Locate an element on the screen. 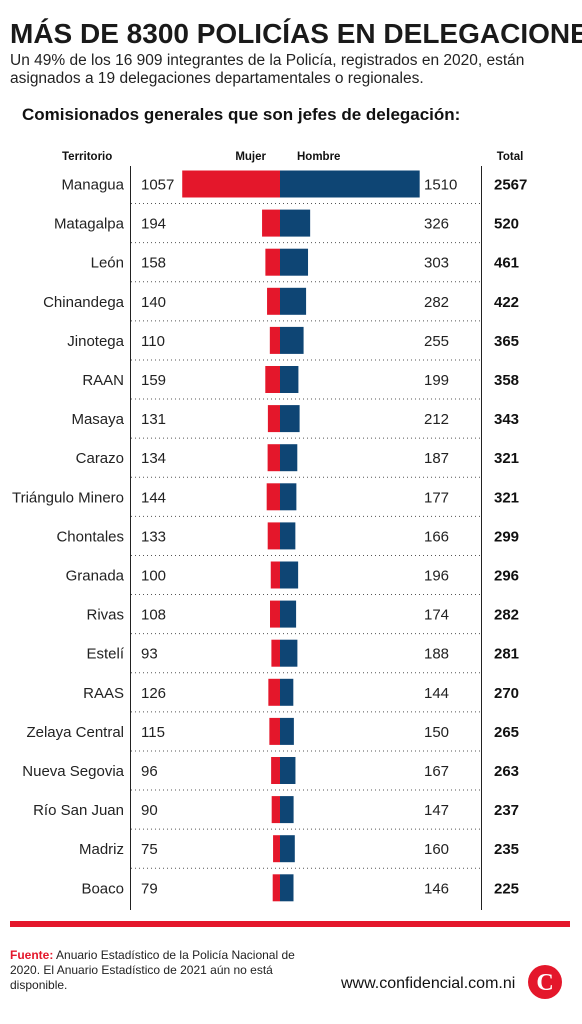 This screenshot has width=582, height=1024. hombre-value-label: 188 is located at coordinates (436, 654).